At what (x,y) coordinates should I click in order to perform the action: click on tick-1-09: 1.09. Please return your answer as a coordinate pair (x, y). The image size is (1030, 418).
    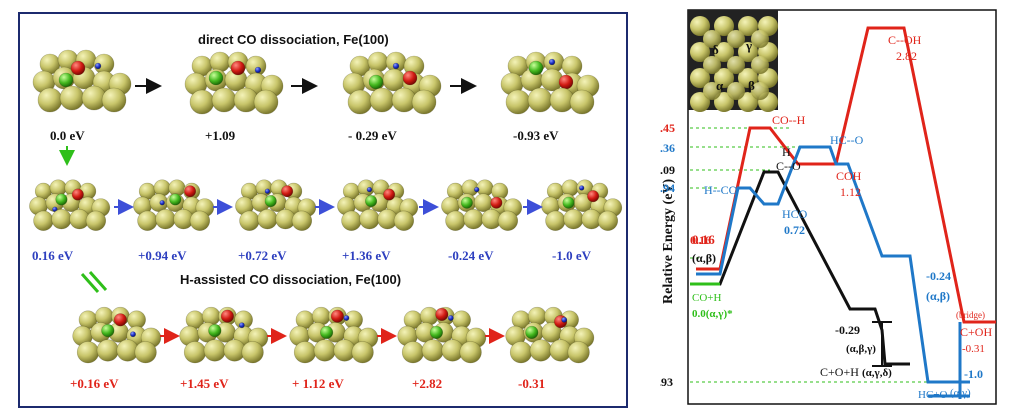
    Looking at the image, I should click on (667, 170).